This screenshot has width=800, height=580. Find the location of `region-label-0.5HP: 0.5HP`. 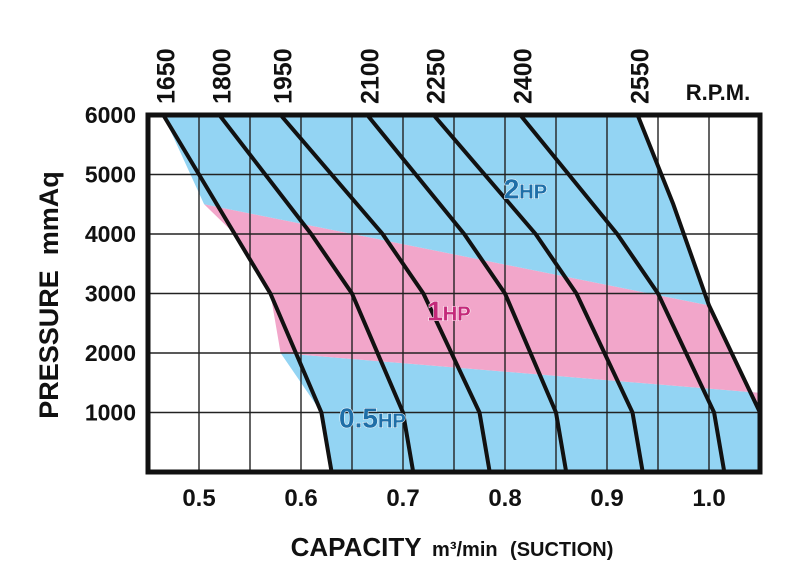

region-label-0.5HP: 0.5HP is located at coordinates (372, 417).